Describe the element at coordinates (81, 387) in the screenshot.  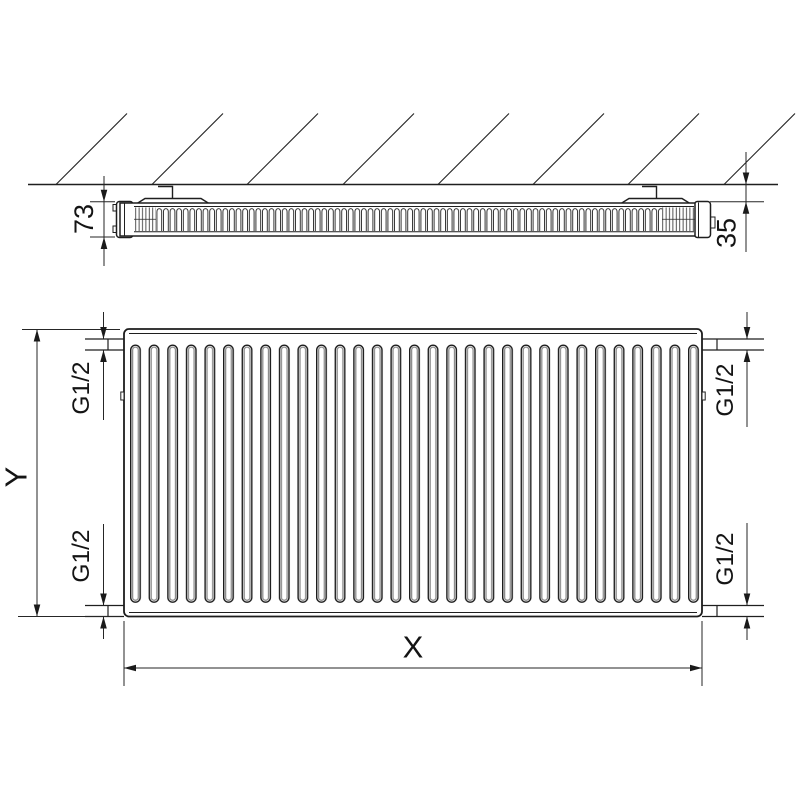
I see `thread-label-top-left: G1/2` at that location.